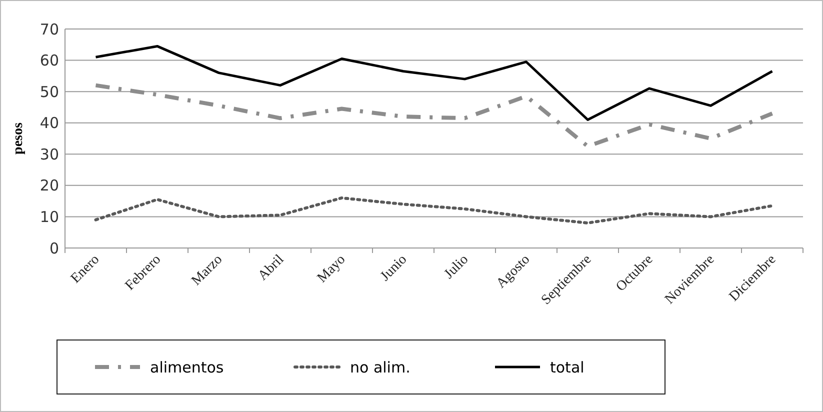 This screenshot has height=412, width=823. What do you see at coordinates (49, 185) in the screenshot?
I see `y-tick-label: 20` at bounding box center [49, 185].